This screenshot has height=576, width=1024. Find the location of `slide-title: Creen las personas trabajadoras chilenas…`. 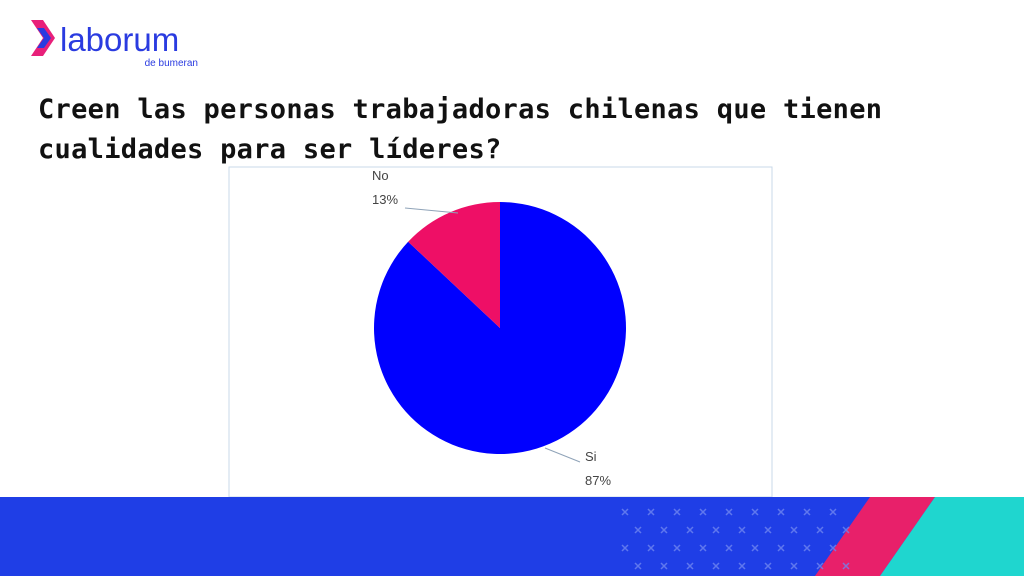

slide-title: Creen las personas trabajadoras chilenas… is located at coordinates (460, 129).